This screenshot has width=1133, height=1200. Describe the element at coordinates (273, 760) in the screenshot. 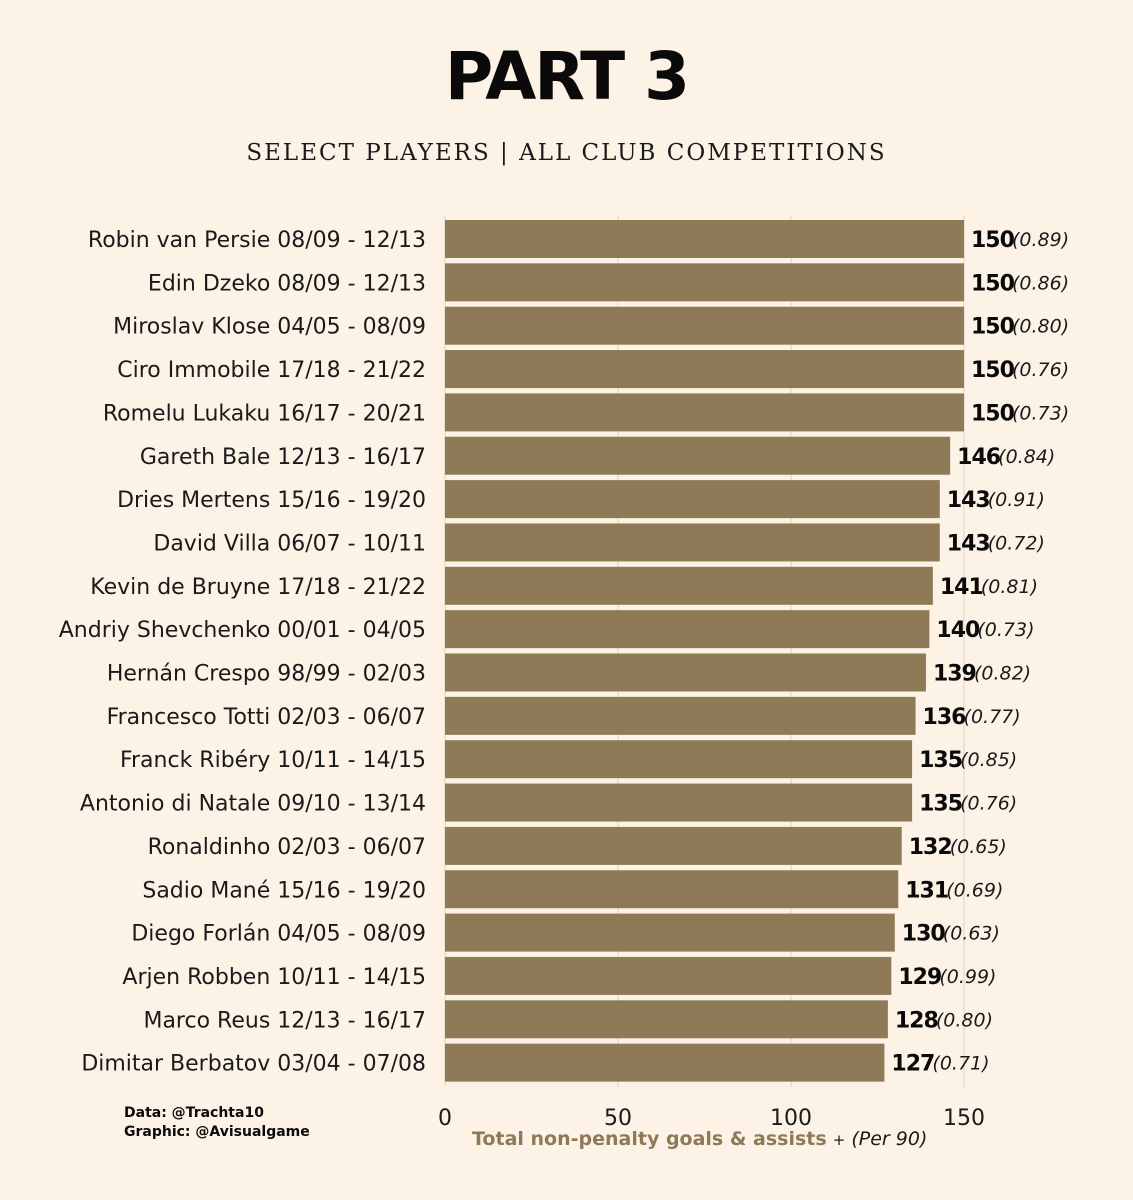

I see `category-label: Franck Ribéry 10/11 - 14/15` at that location.